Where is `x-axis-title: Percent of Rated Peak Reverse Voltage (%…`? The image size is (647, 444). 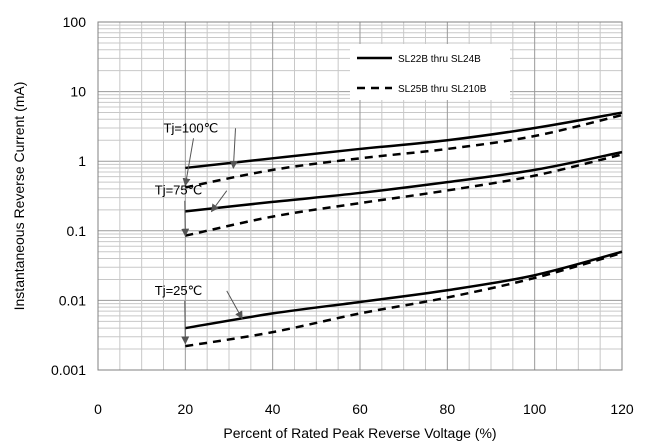
x-axis-title: Percent of Rated Peak Reverse Voltage (%… is located at coordinates (359, 433).